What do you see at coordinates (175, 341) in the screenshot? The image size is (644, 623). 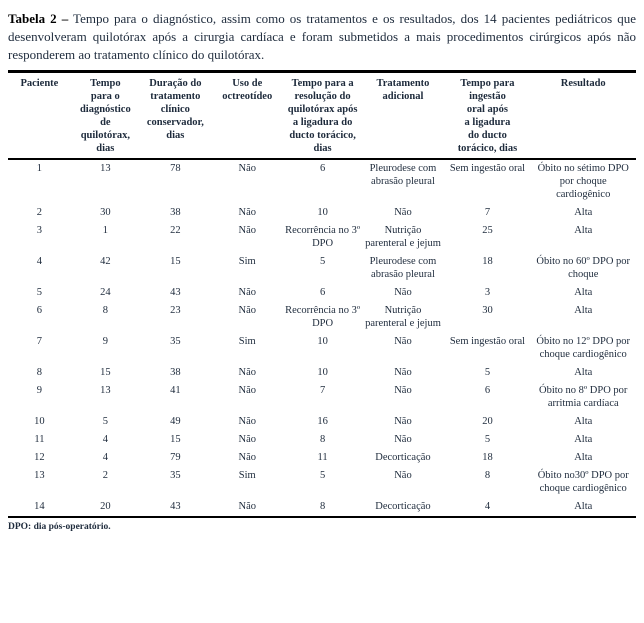 I see `table-cell: 35` at bounding box center [175, 341].